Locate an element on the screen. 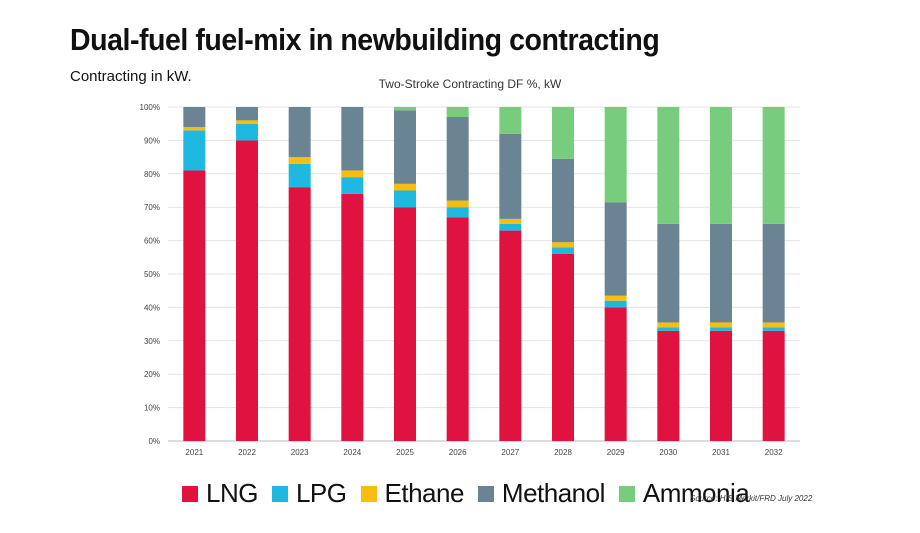 The height and width of the screenshot is (533, 920). x-tick-label: 2026 is located at coordinates (458, 452).